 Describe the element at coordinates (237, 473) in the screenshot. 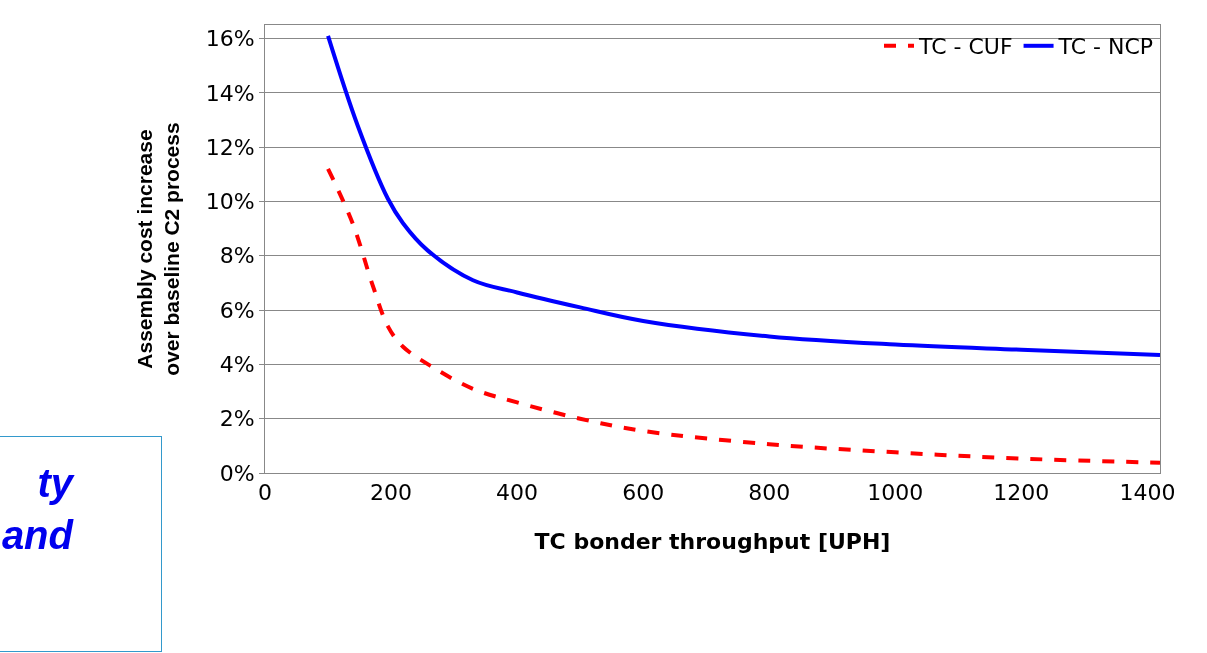

I see `y-tick-label: 0%` at that location.